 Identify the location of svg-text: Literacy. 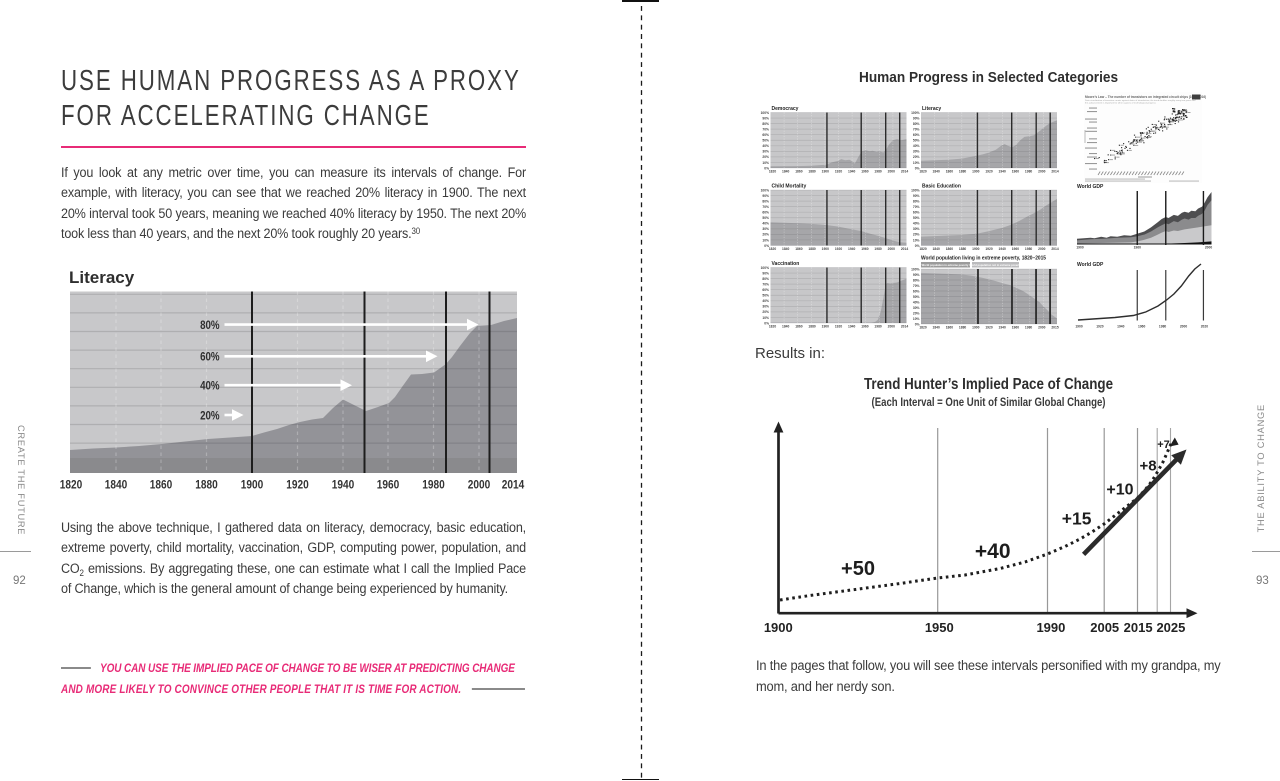
(931, 109).